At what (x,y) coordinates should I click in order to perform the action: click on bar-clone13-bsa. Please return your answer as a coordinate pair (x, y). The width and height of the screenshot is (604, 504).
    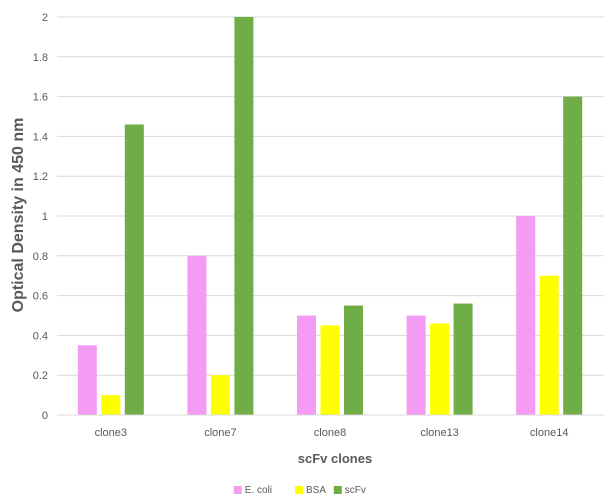
    Looking at the image, I should click on (440, 369).